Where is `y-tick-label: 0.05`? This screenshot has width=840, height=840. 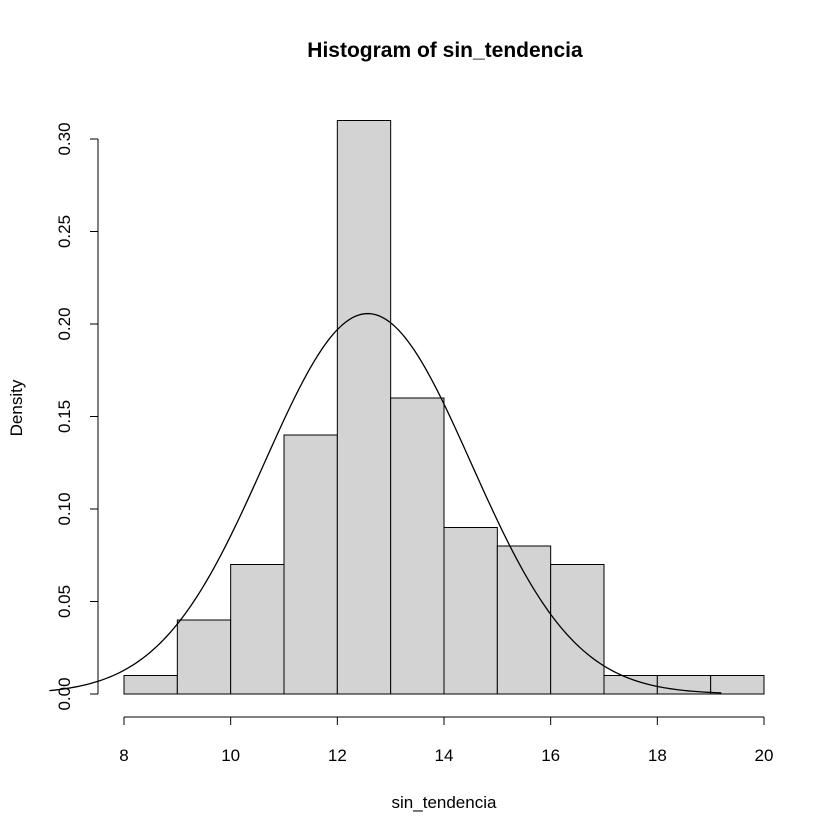 y-tick-label: 0.05 is located at coordinates (64, 601).